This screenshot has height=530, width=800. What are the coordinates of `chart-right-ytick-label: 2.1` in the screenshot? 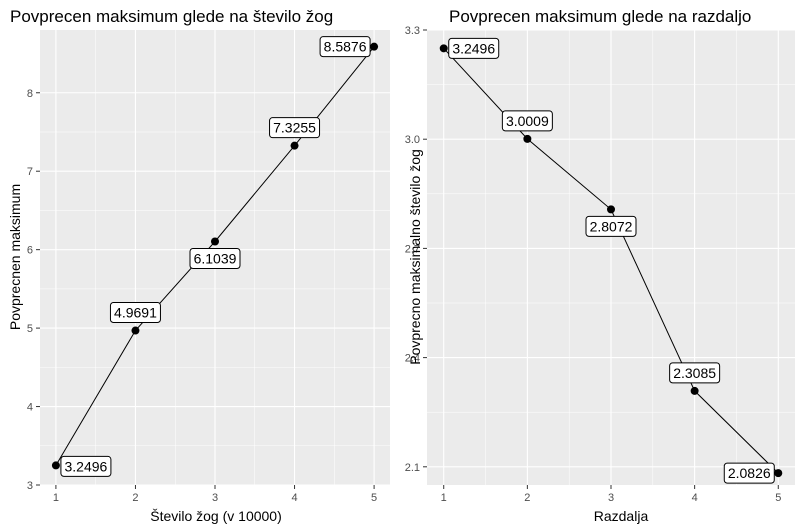 It's located at (412, 468).